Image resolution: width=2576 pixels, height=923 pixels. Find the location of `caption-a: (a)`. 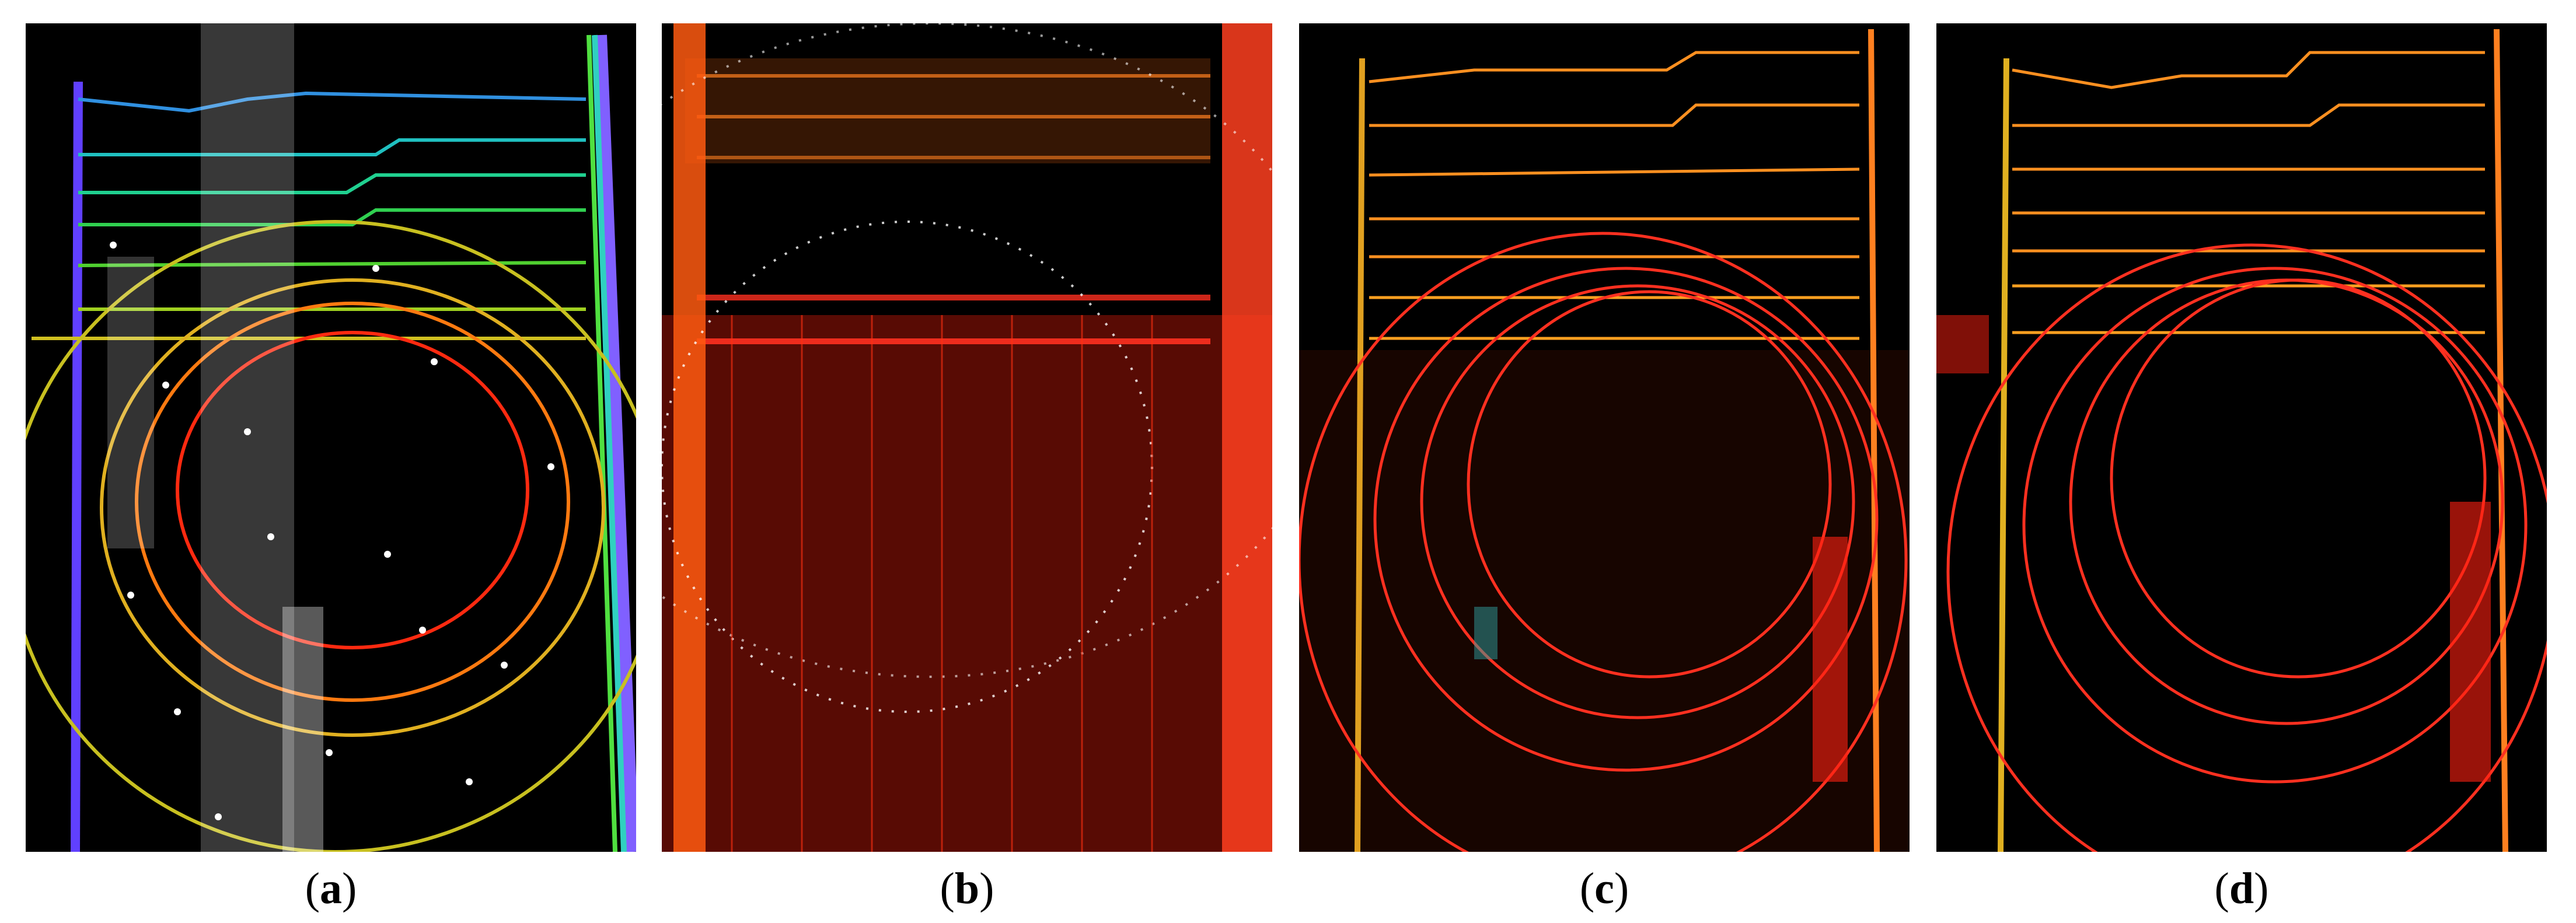

caption-a: (a) is located at coordinates (331, 888).